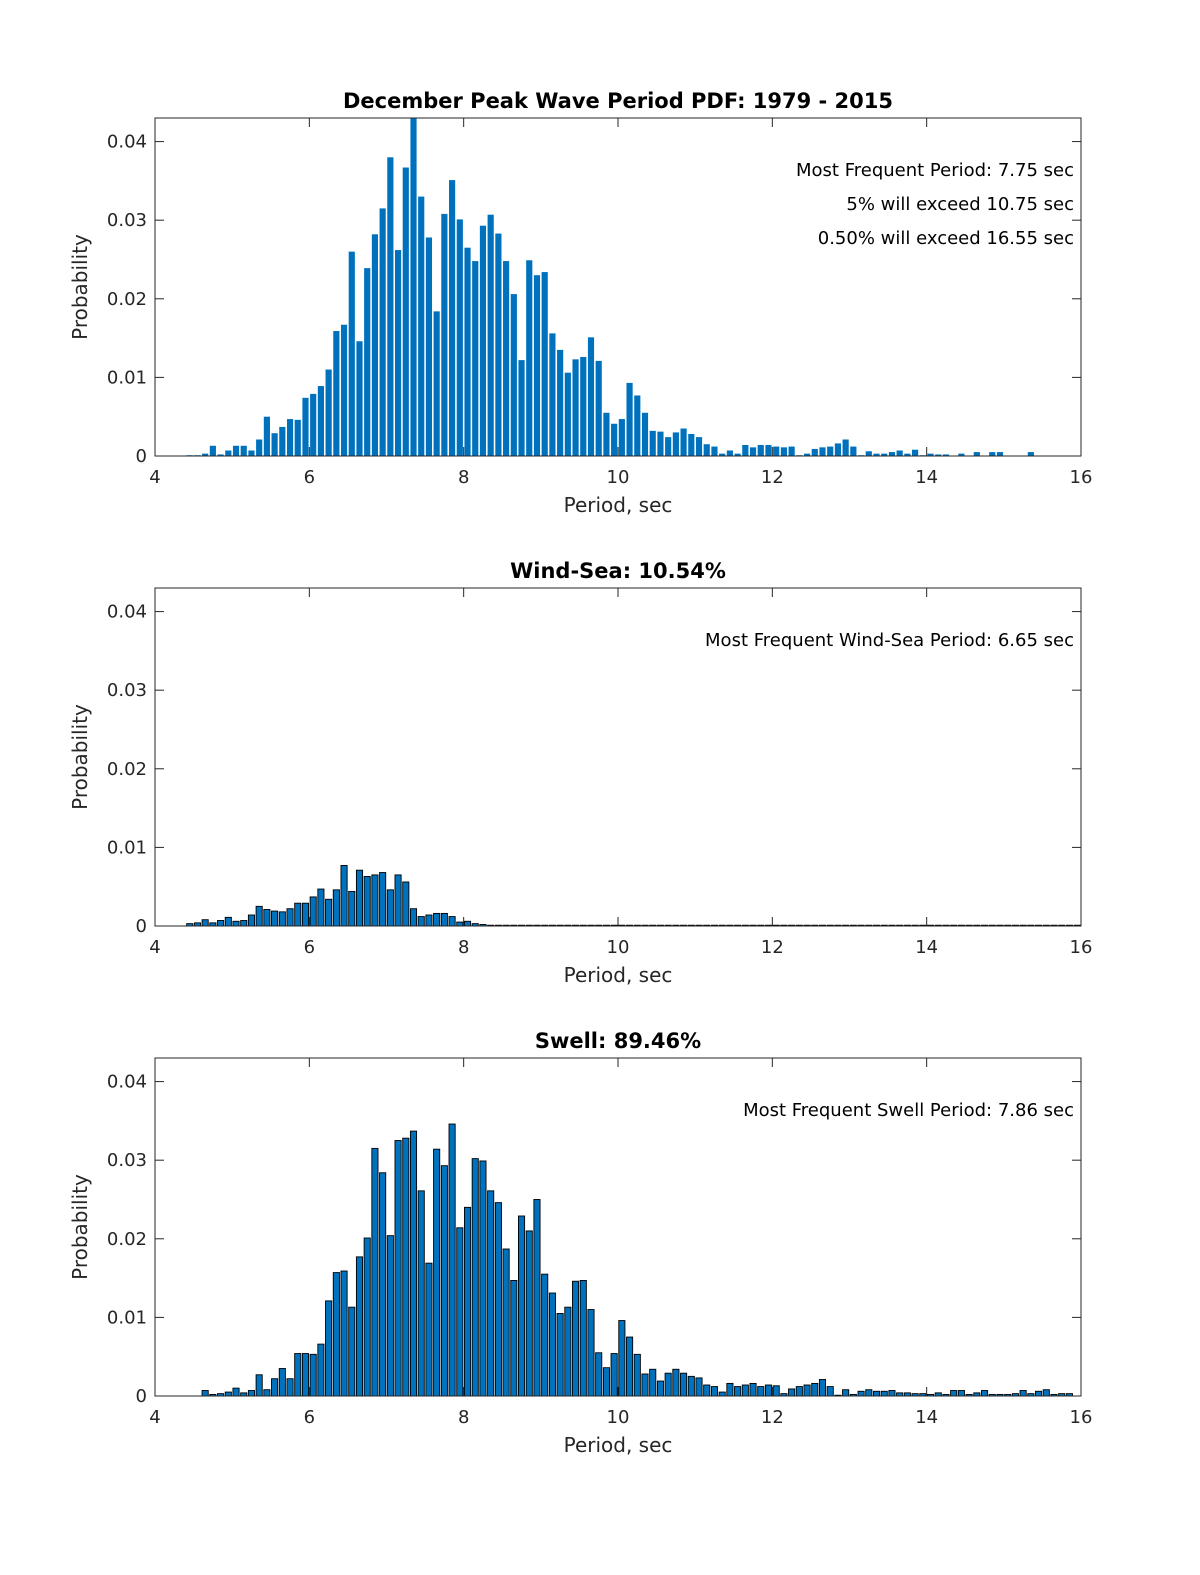  What do you see at coordinates (80, 1227) in the screenshot?
I see `y-axis-label: Probability` at bounding box center [80, 1227].